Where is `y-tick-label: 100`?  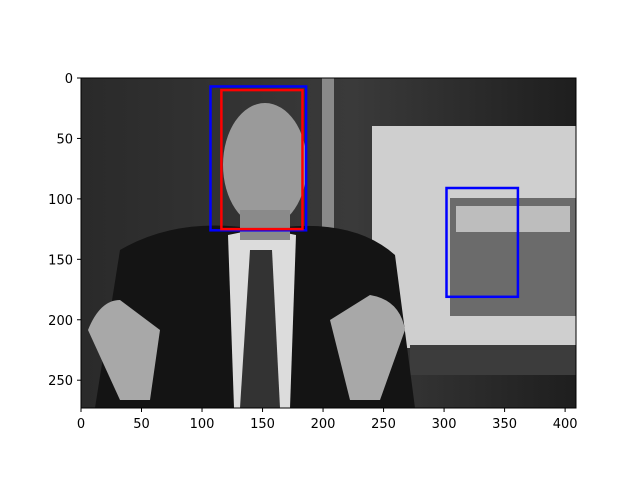 y-tick-label: 100 is located at coordinates (60, 200).